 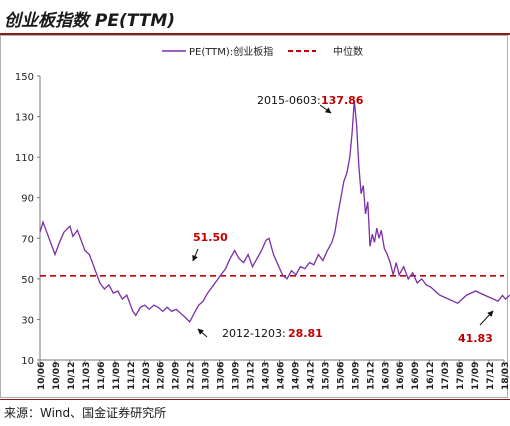 What do you see at coordinates (305, 333) in the screenshot?
I see `trough-annotation-value: 28.81` at bounding box center [305, 333].